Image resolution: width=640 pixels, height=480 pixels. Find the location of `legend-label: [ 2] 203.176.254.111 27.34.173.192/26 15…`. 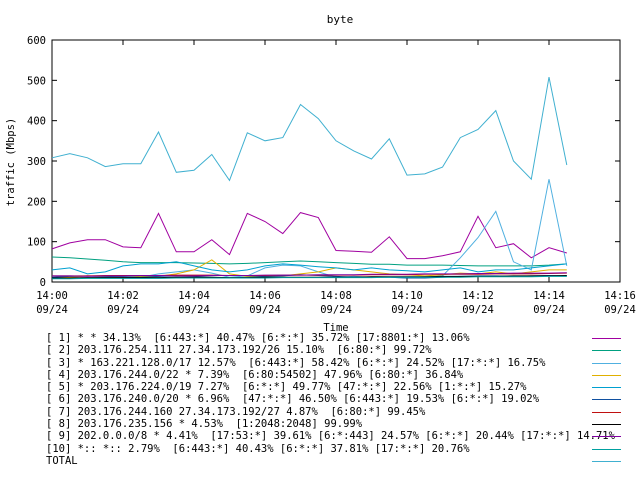

legend-label: [ 2] 203.176.254.111 27.34.173.192/26 15… is located at coordinates (239, 350).